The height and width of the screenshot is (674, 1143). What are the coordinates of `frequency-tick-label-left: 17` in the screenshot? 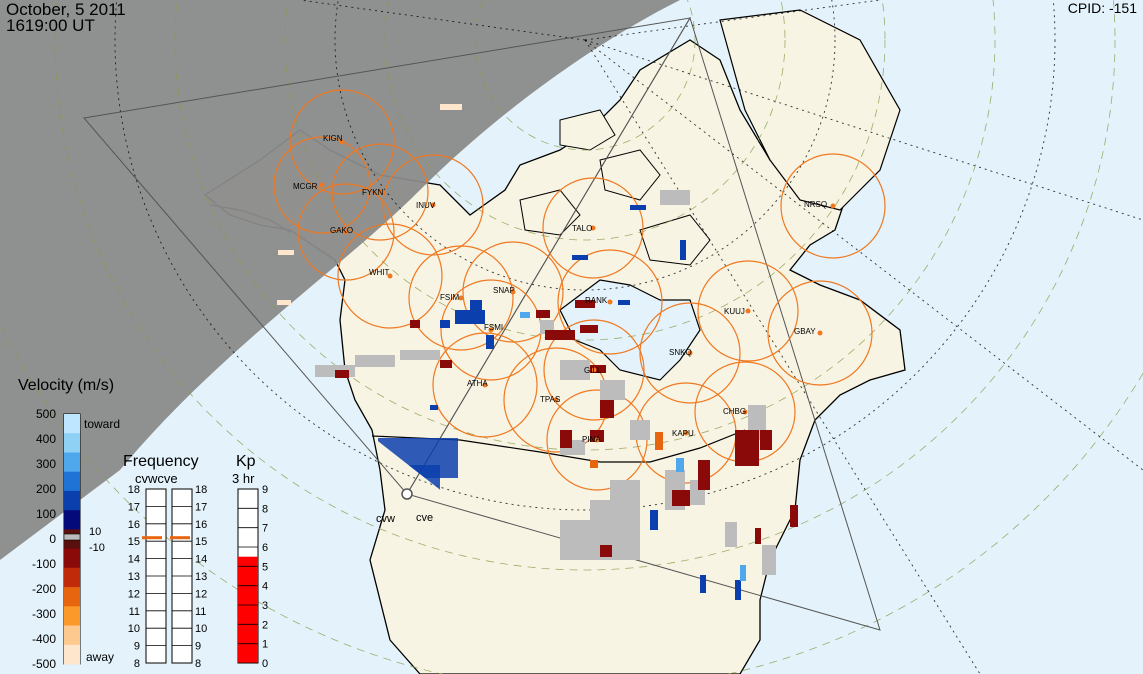 It's located at (134, 507).